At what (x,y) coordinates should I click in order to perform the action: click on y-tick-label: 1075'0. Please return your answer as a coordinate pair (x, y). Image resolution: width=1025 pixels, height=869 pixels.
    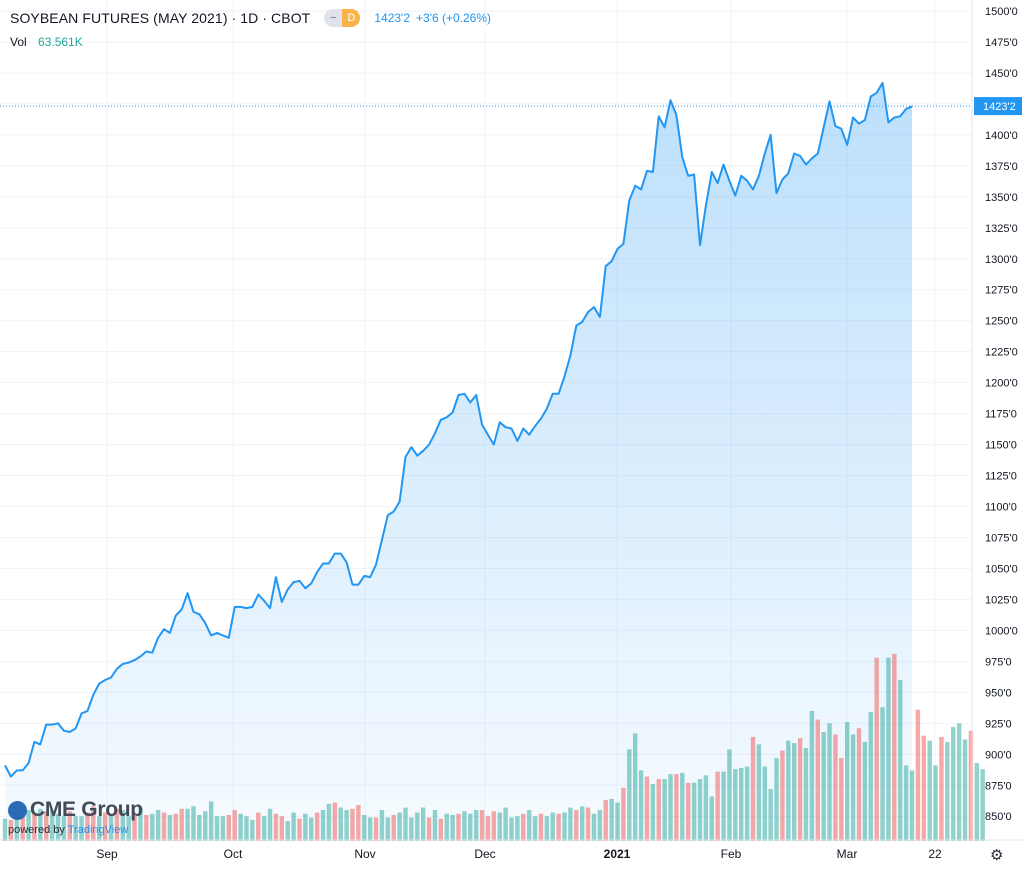
    Looking at the image, I should click on (1001, 538).